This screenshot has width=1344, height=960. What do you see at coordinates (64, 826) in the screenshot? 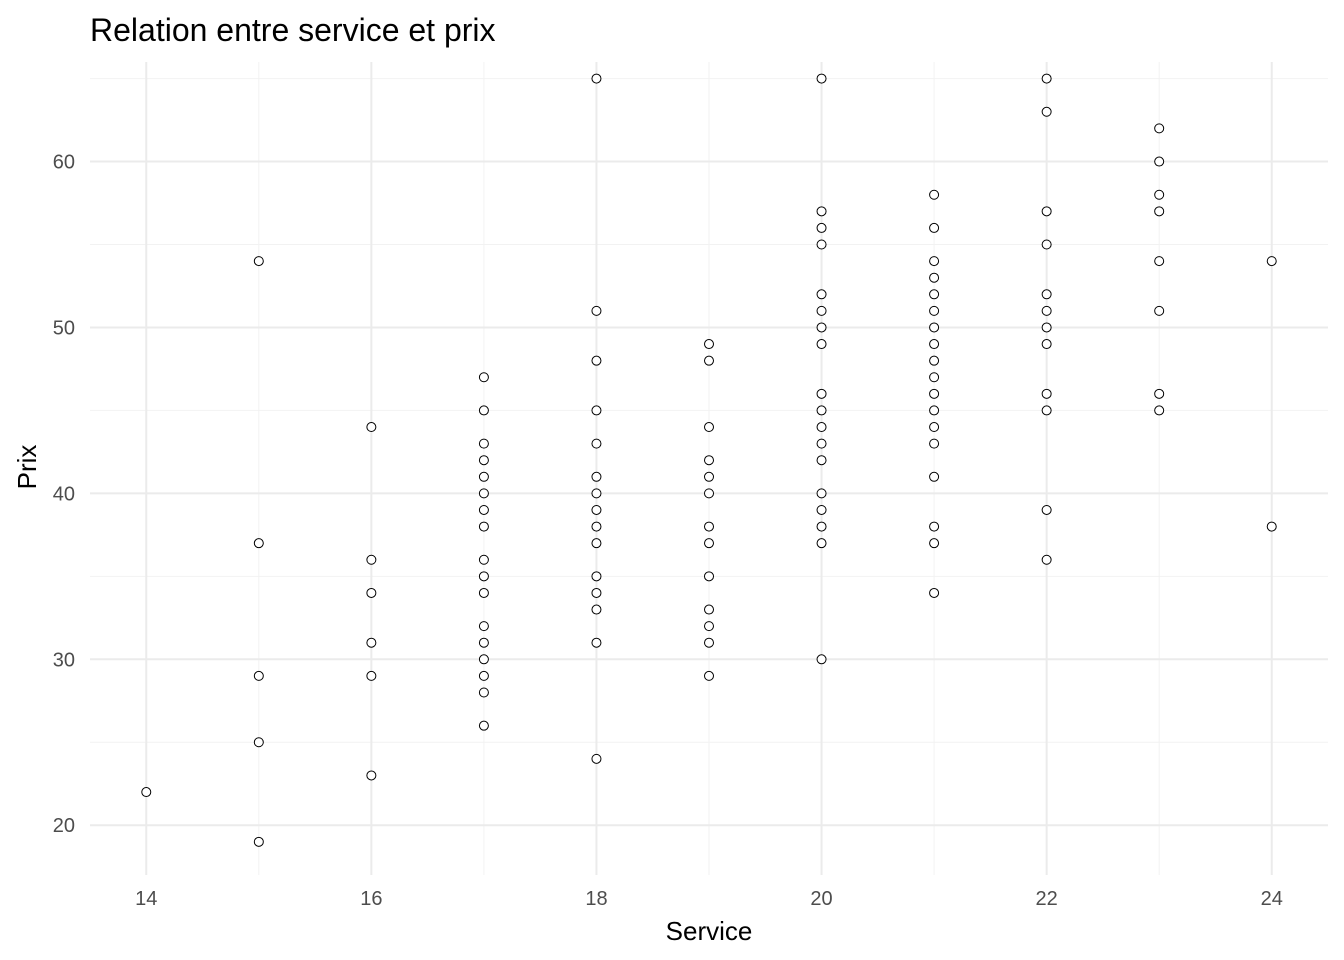
I see `y-tick-label: 20` at bounding box center [64, 826].